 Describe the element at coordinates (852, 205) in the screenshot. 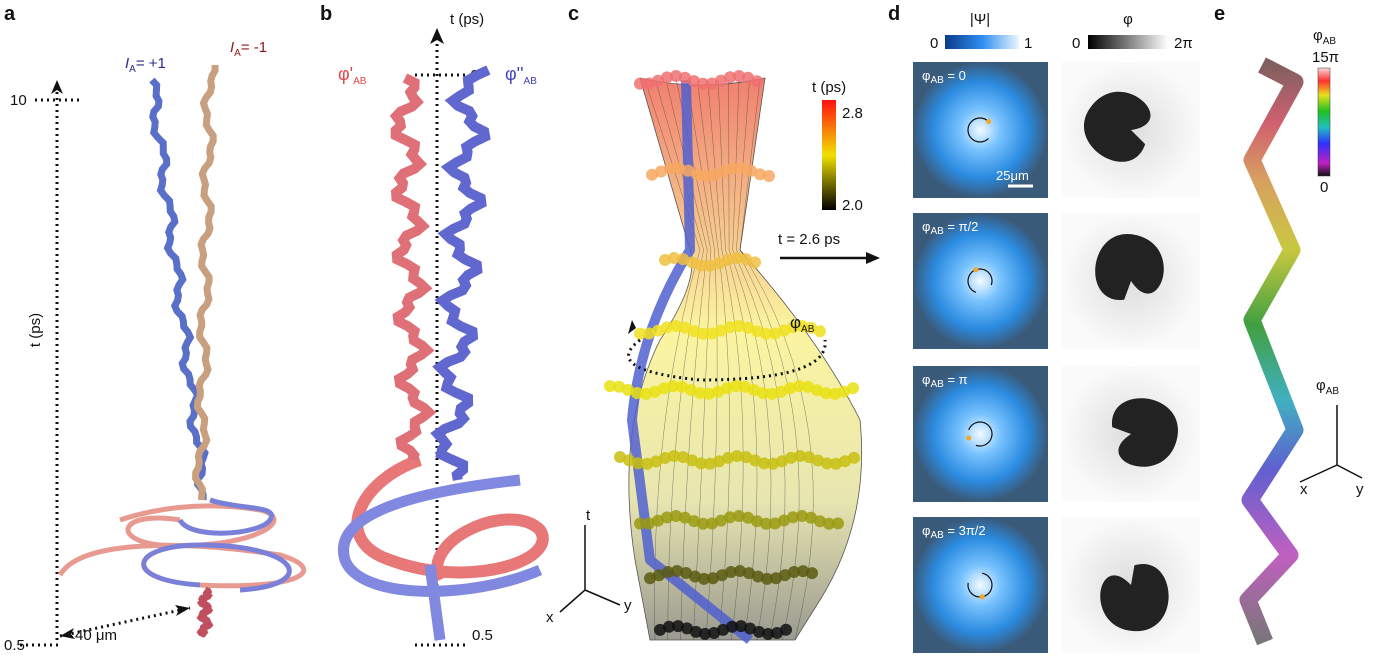

I see `colorbar-label: 2.0` at that location.